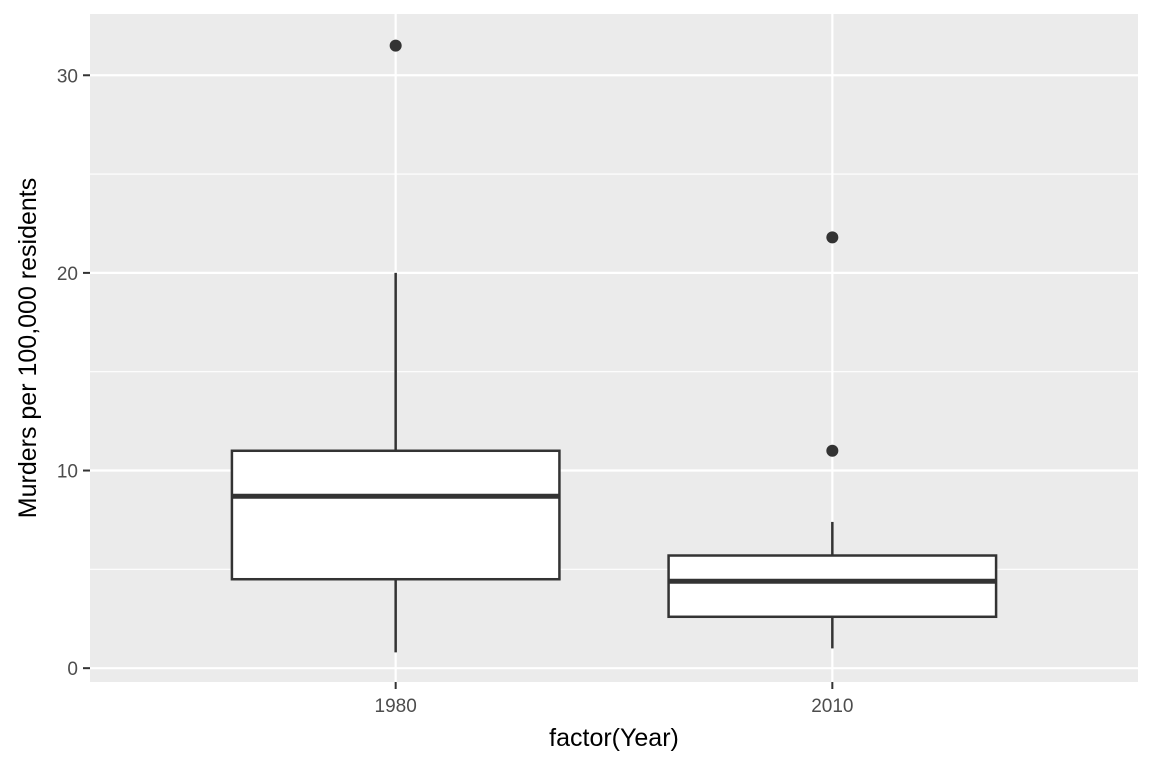 The image size is (1152, 768). What do you see at coordinates (73, 373) in the screenshot?
I see `y-axis-ticks: 0 10 20 30` at bounding box center [73, 373].